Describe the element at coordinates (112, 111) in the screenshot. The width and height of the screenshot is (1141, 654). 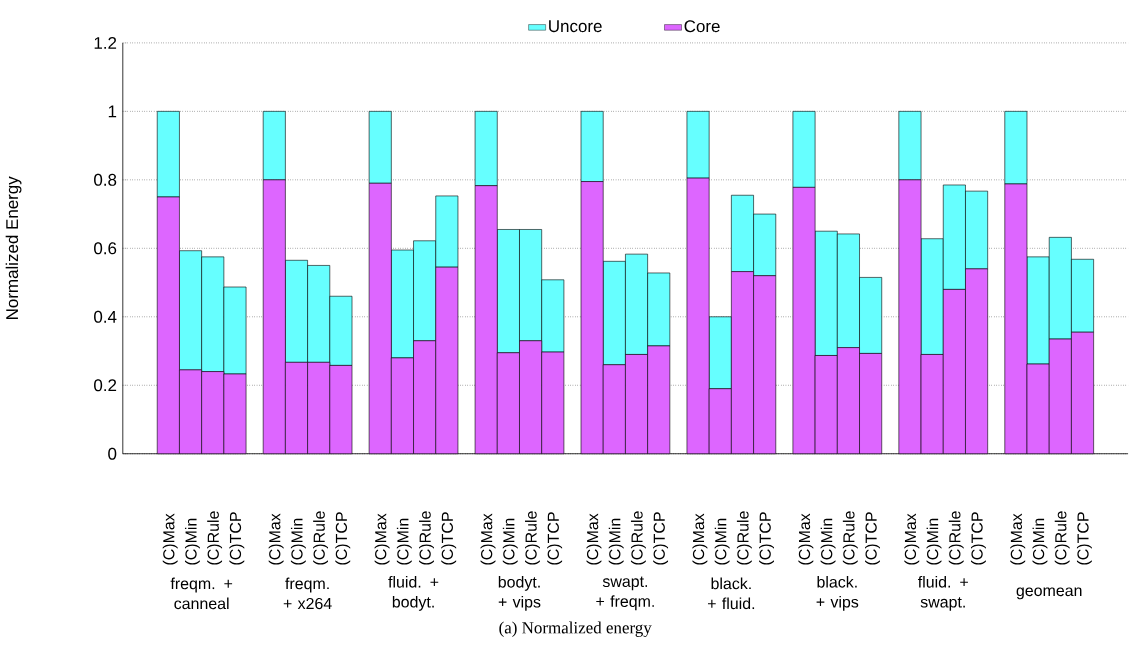
I see `y-tick-label: 1` at that location.